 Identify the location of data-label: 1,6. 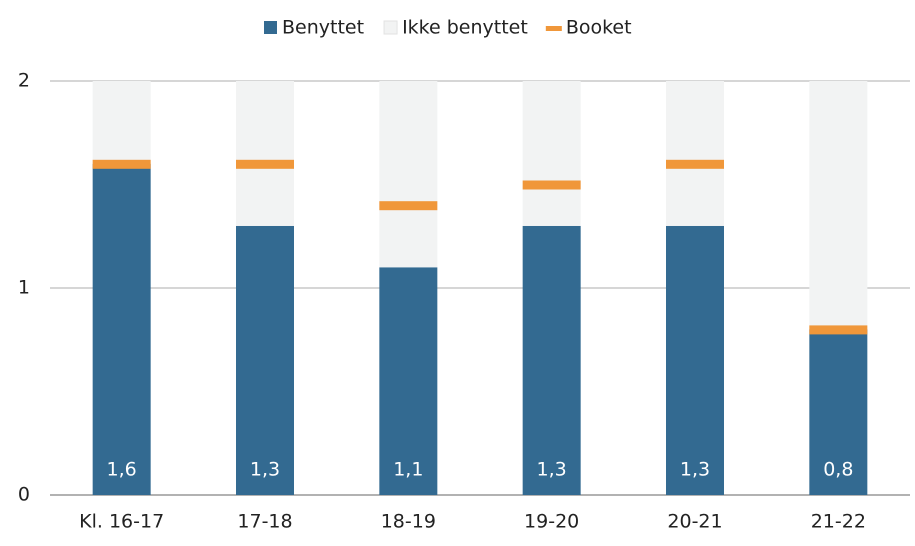
(122, 470).